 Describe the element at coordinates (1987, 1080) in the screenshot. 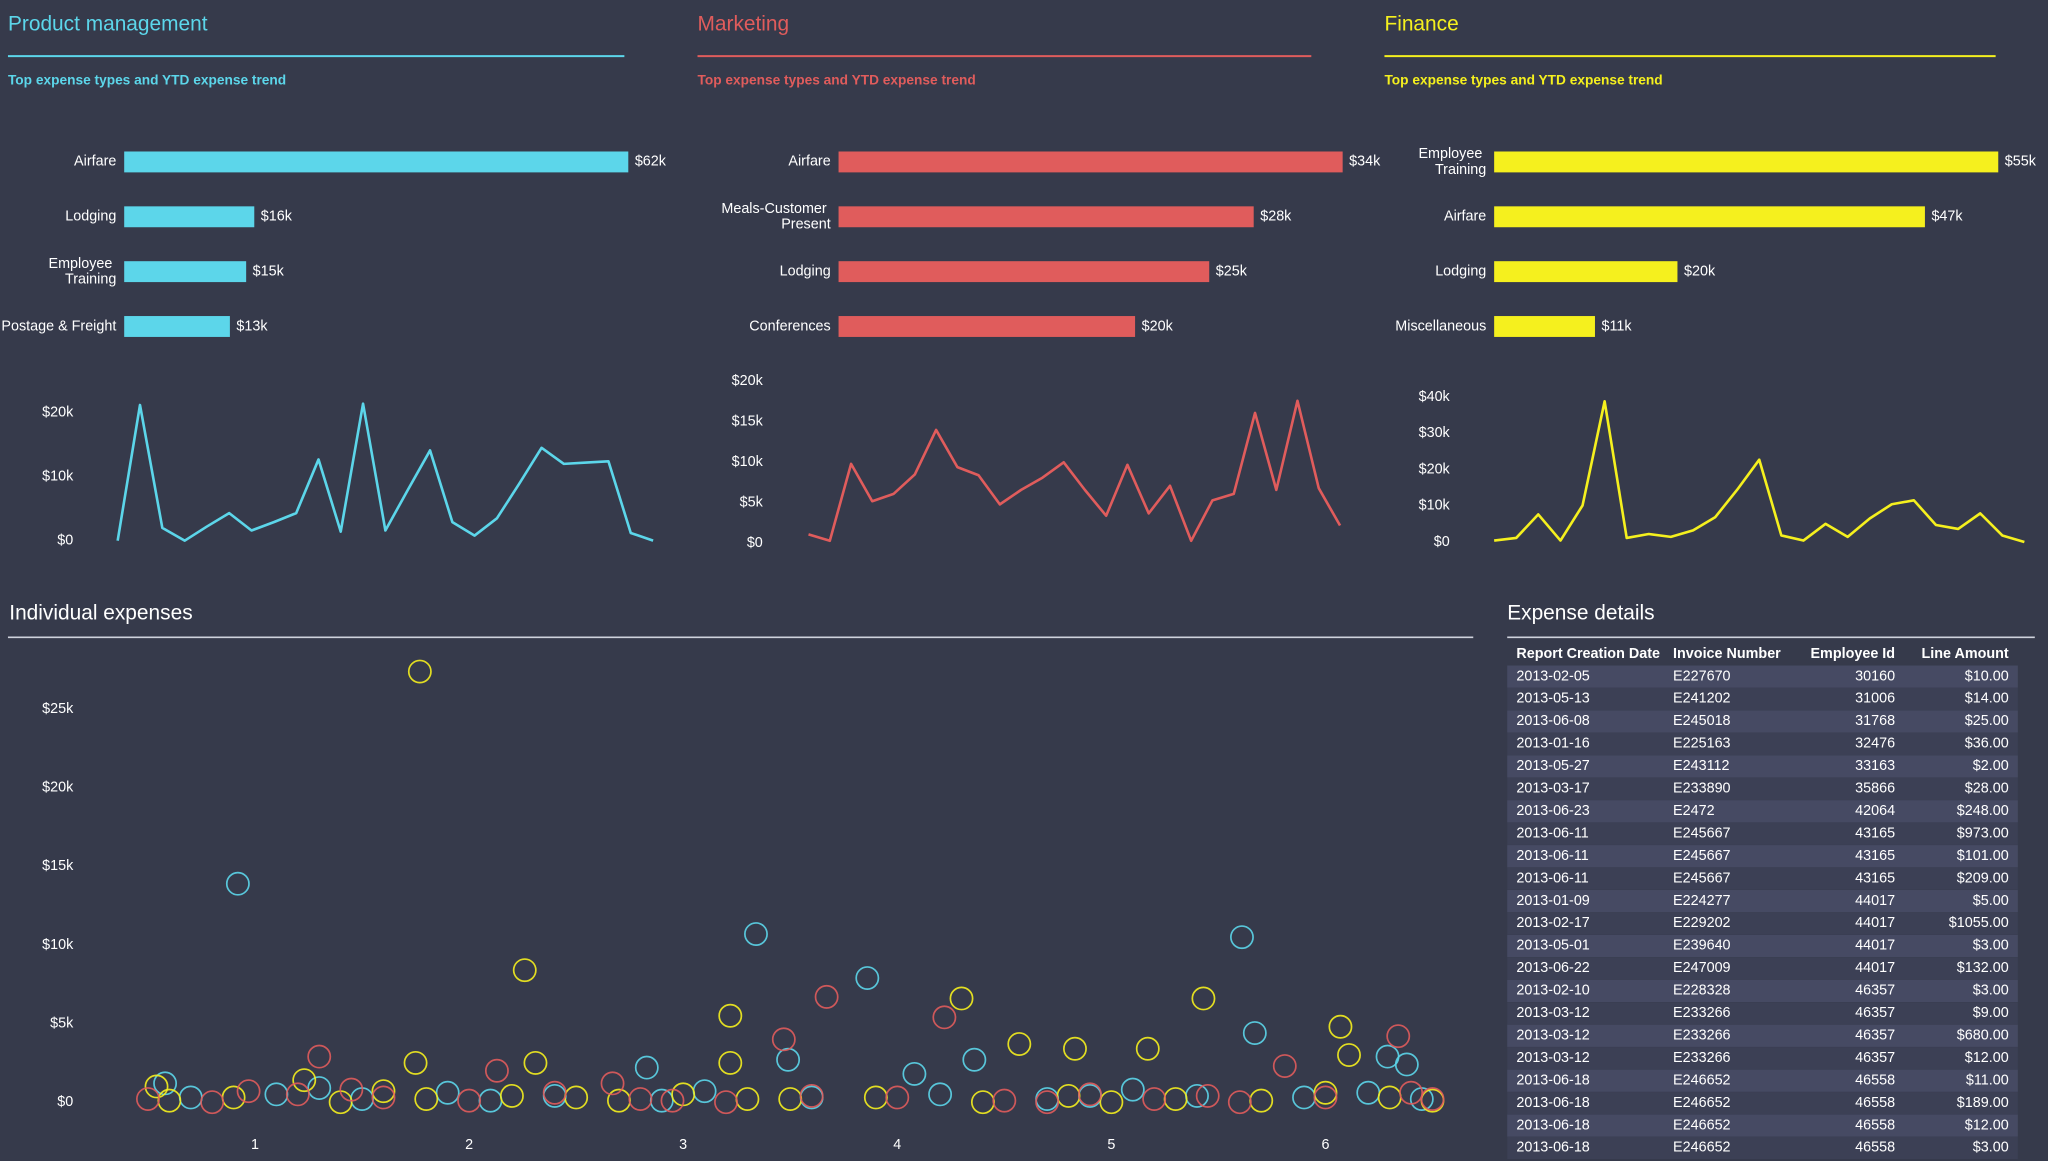

I see `table-cell: $11.00` at that location.